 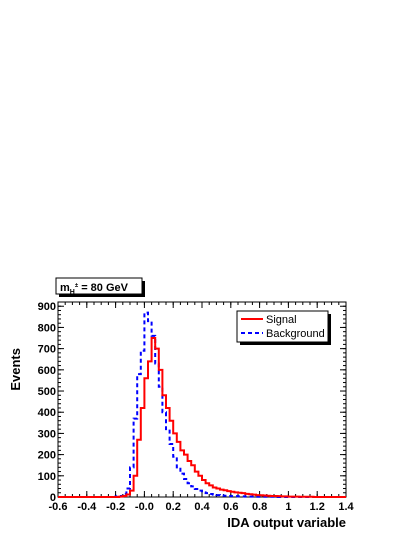 I want to click on x-tick-label: 1.4, so click(x=346, y=507).